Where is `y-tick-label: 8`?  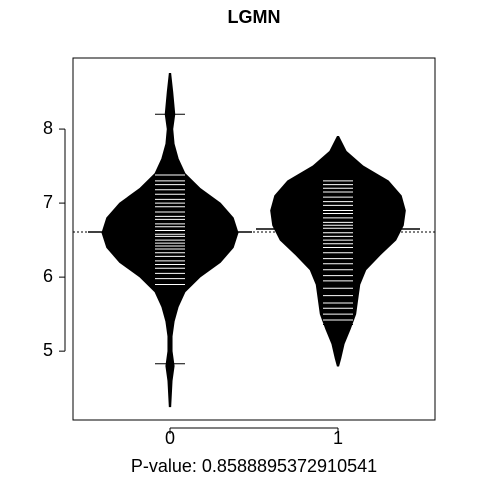
y-tick-label: 8 is located at coordinates (48, 128).